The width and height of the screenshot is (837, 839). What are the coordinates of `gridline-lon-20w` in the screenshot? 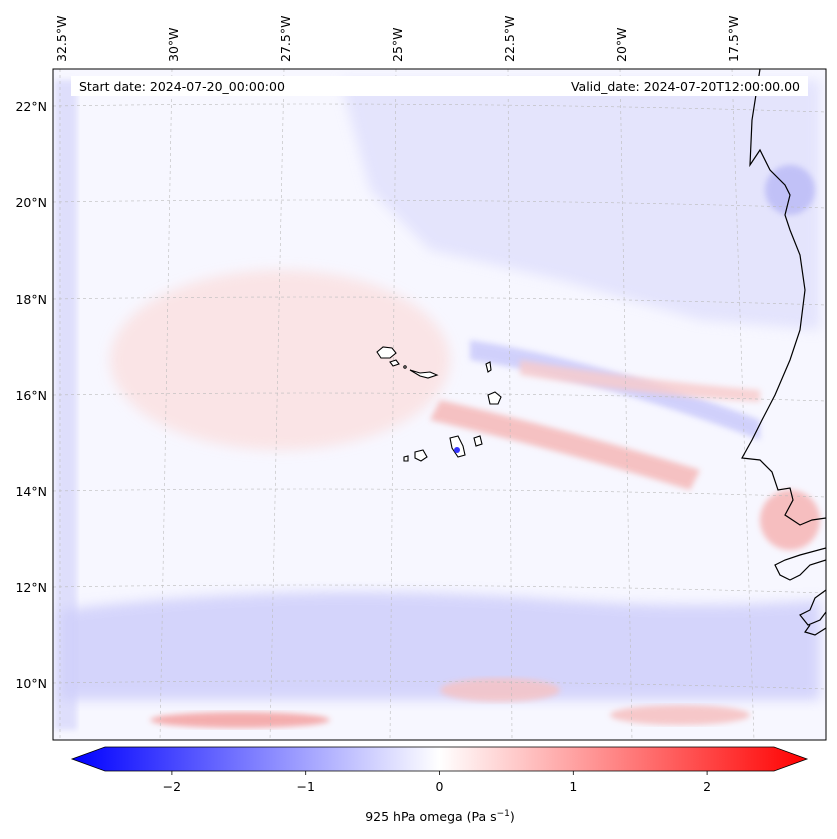 It's located at (626, 404).